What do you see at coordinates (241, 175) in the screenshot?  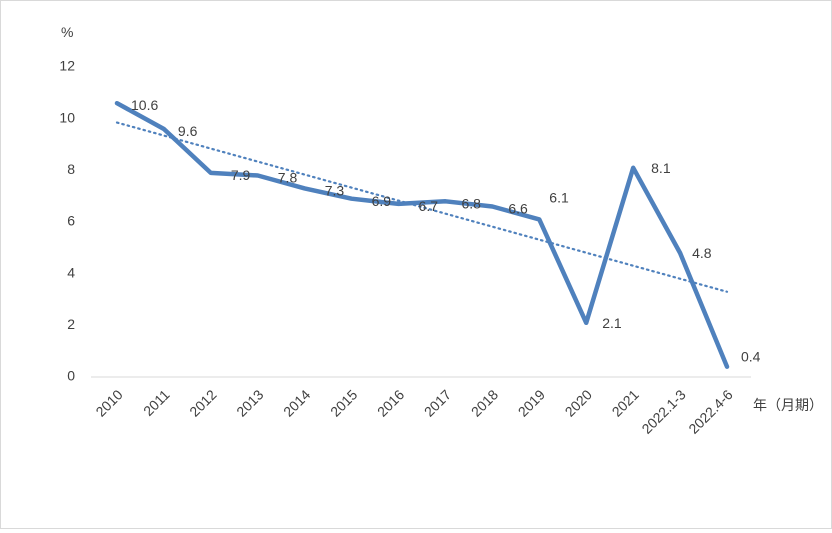 I see `data-label: 7.9` at bounding box center [241, 175].